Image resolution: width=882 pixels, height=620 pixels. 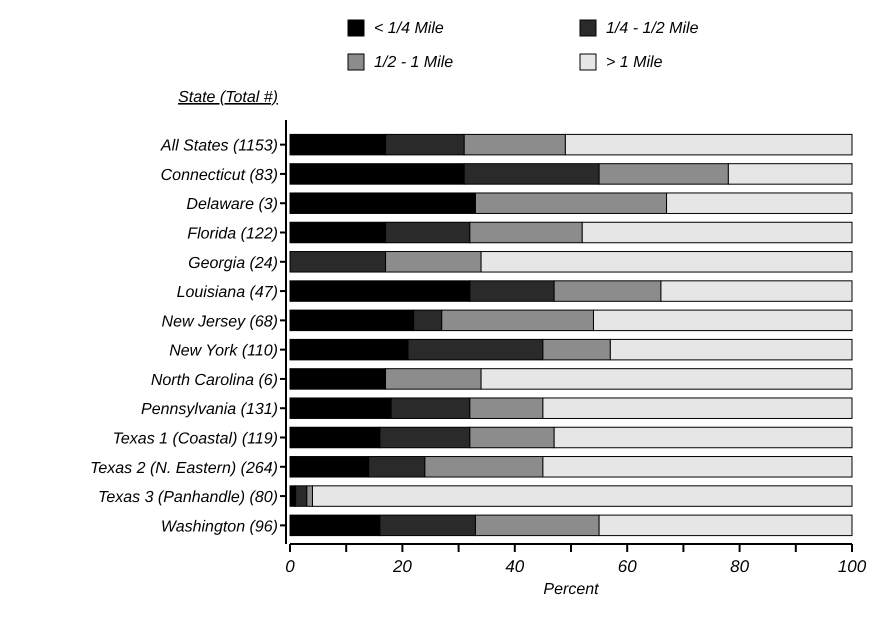 What do you see at coordinates (184, 468) in the screenshot?
I see `y-tick-label: Texas 2 (N. Eastern) (264)` at bounding box center [184, 468].